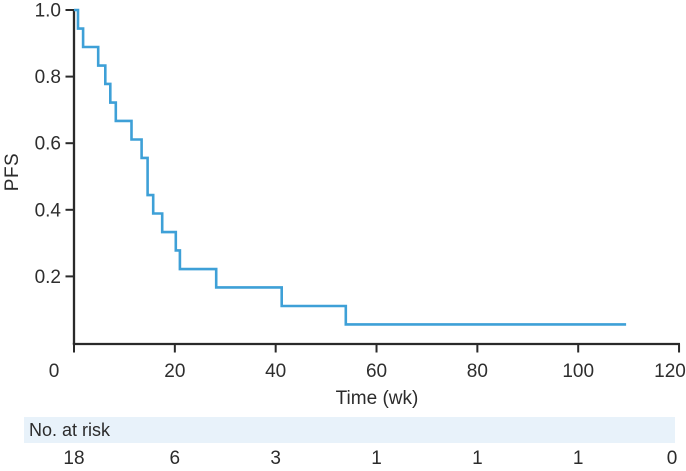 The height and width of the screenshot is (471, 686). I want to click on at-risk-band: No. at risk, so click(349, 430).